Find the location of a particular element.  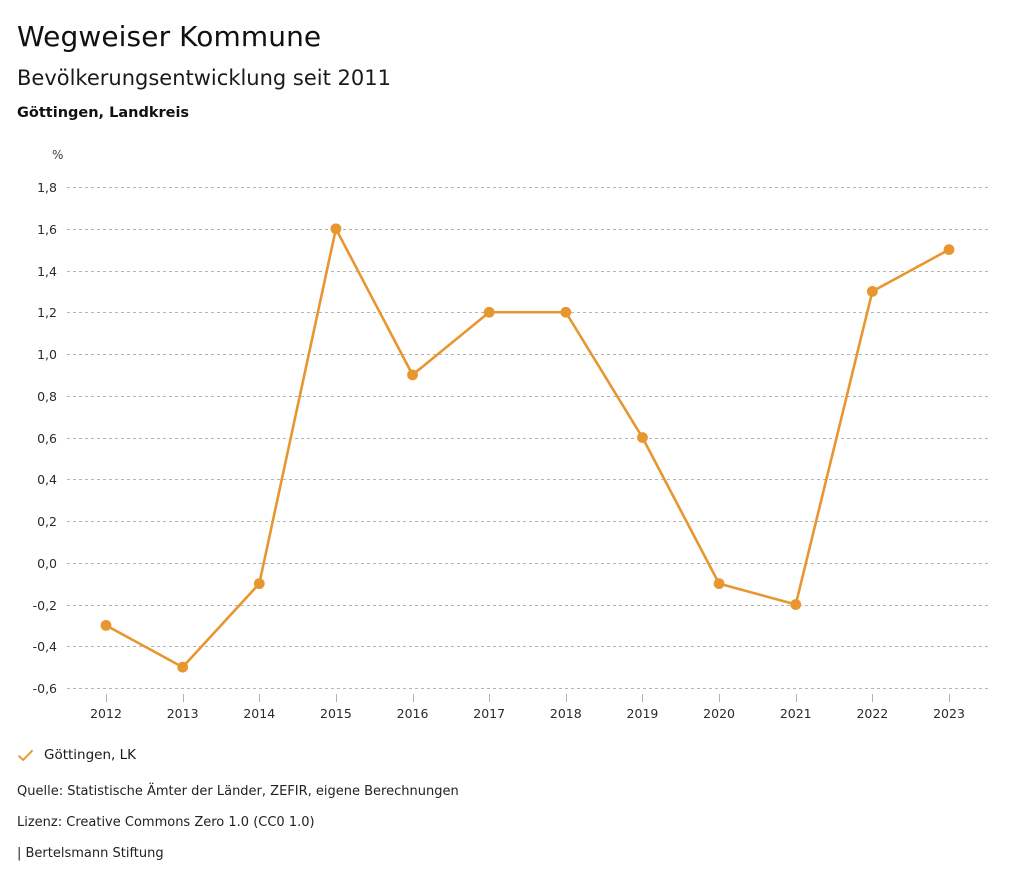

x-axis-tick-label: 2016 is located at coordinates (413, 713).